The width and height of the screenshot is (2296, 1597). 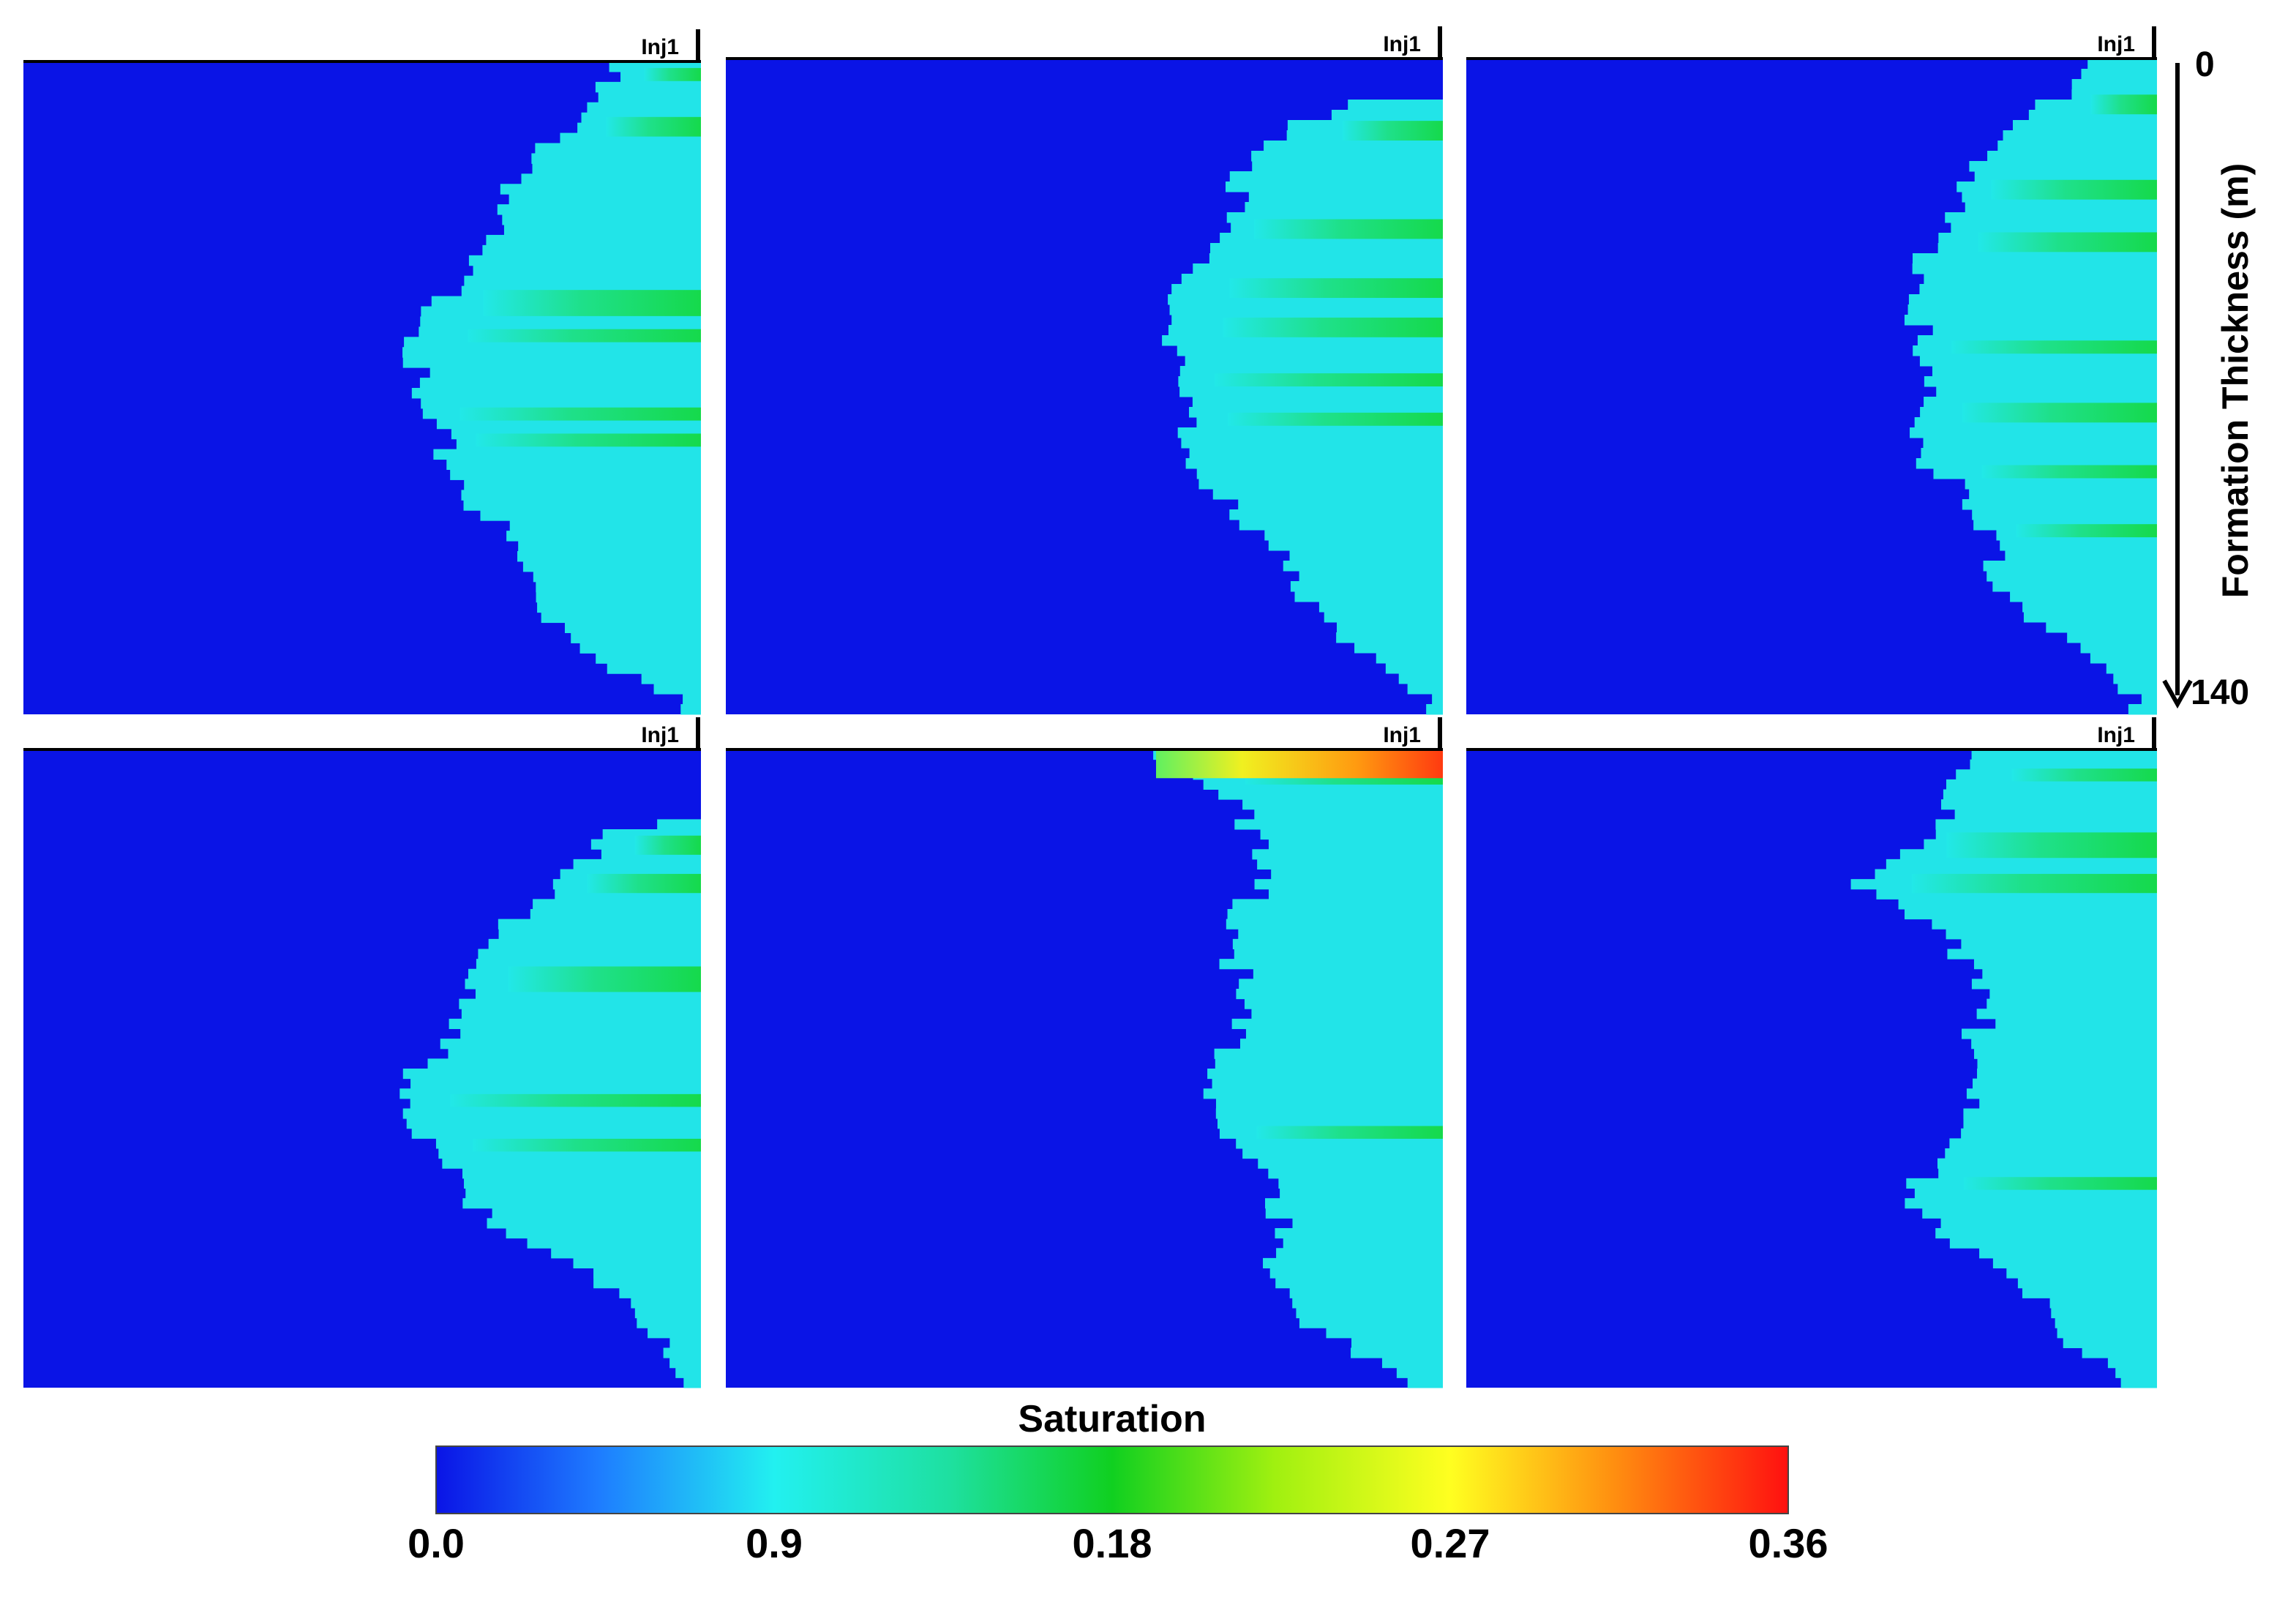 I want to click on colorbar-tick-label: 0.18, so click(x=1112, y=1543).